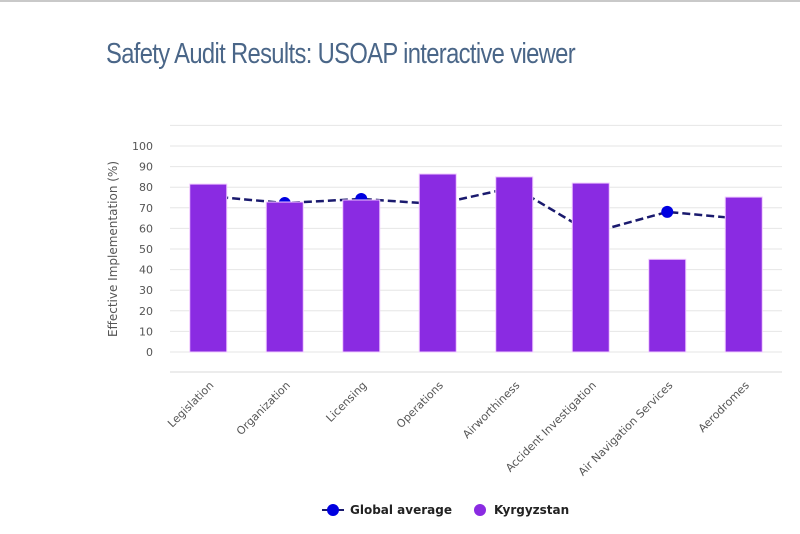  I want to click on y-tick-label: 0, so click(149, 352).